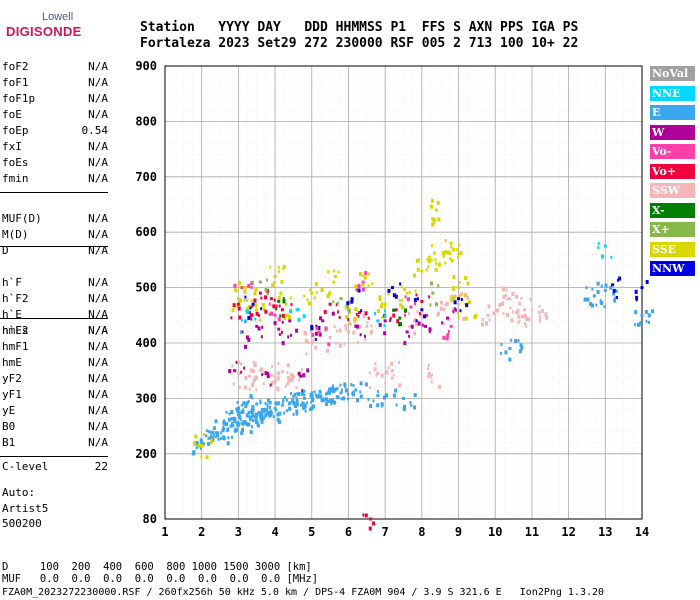 This screenshot has width=700, height=600. I want to click on y-tick-label: 80, so click(150, 519).